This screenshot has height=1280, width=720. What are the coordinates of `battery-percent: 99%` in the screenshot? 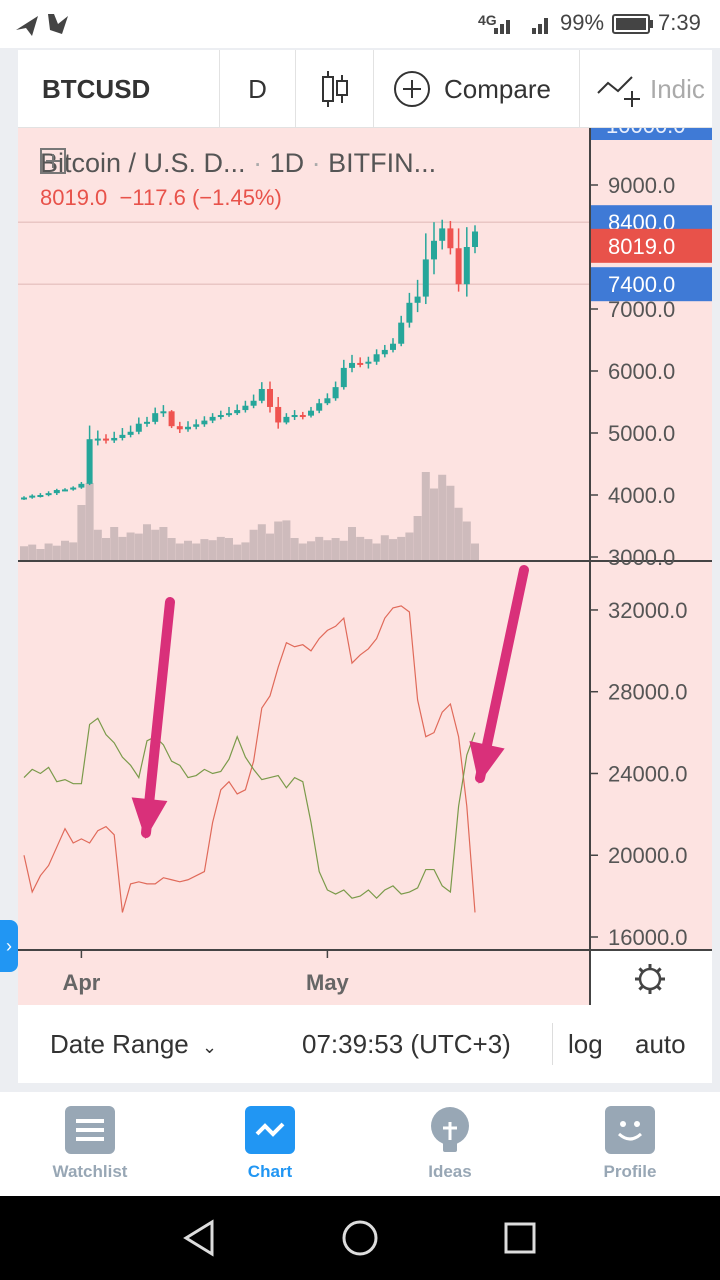 It's located at (582, 22).